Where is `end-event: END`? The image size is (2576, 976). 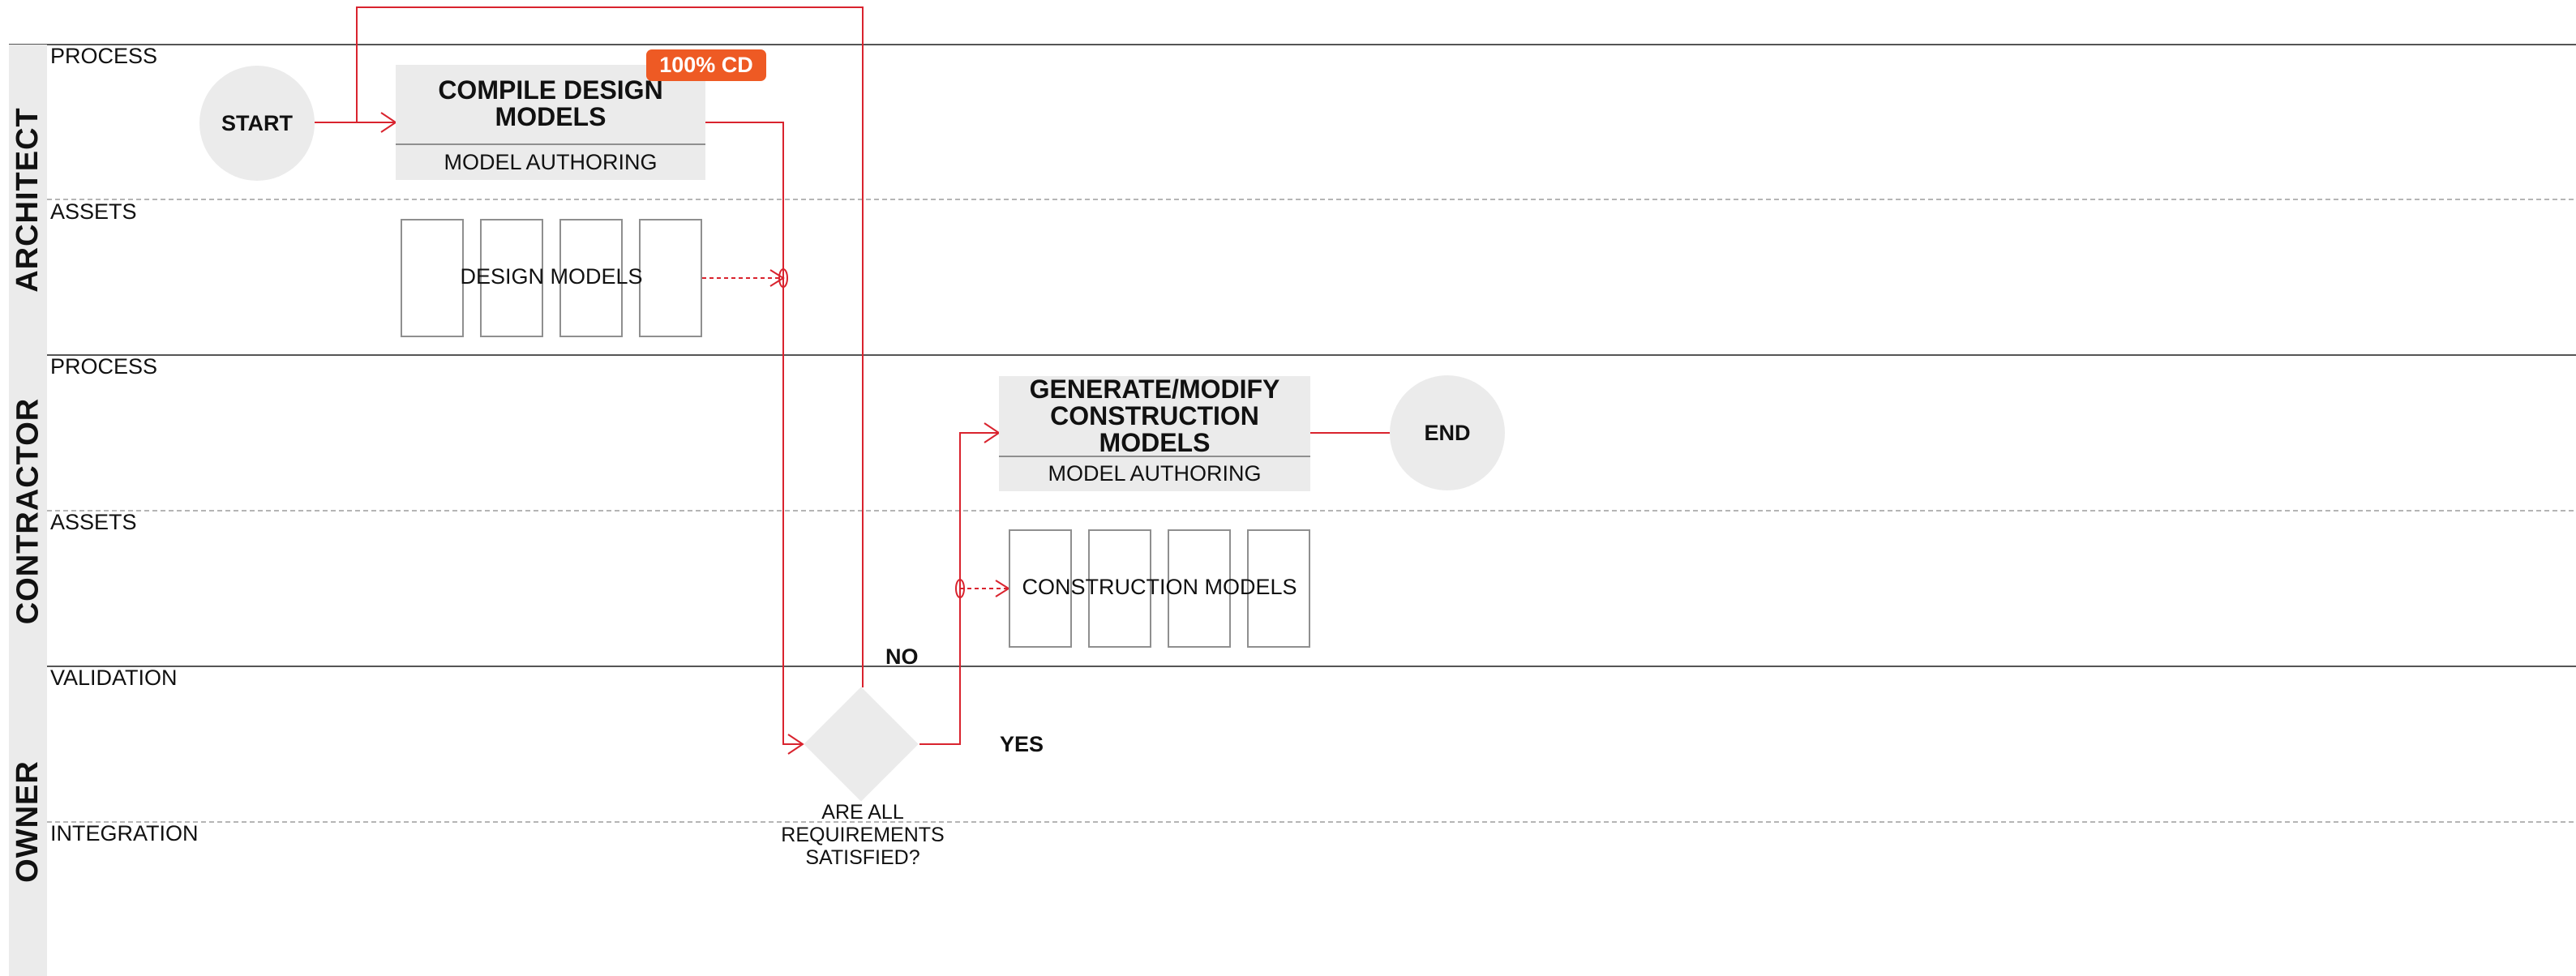 end-event: END is located at coordinates (1447, 432).